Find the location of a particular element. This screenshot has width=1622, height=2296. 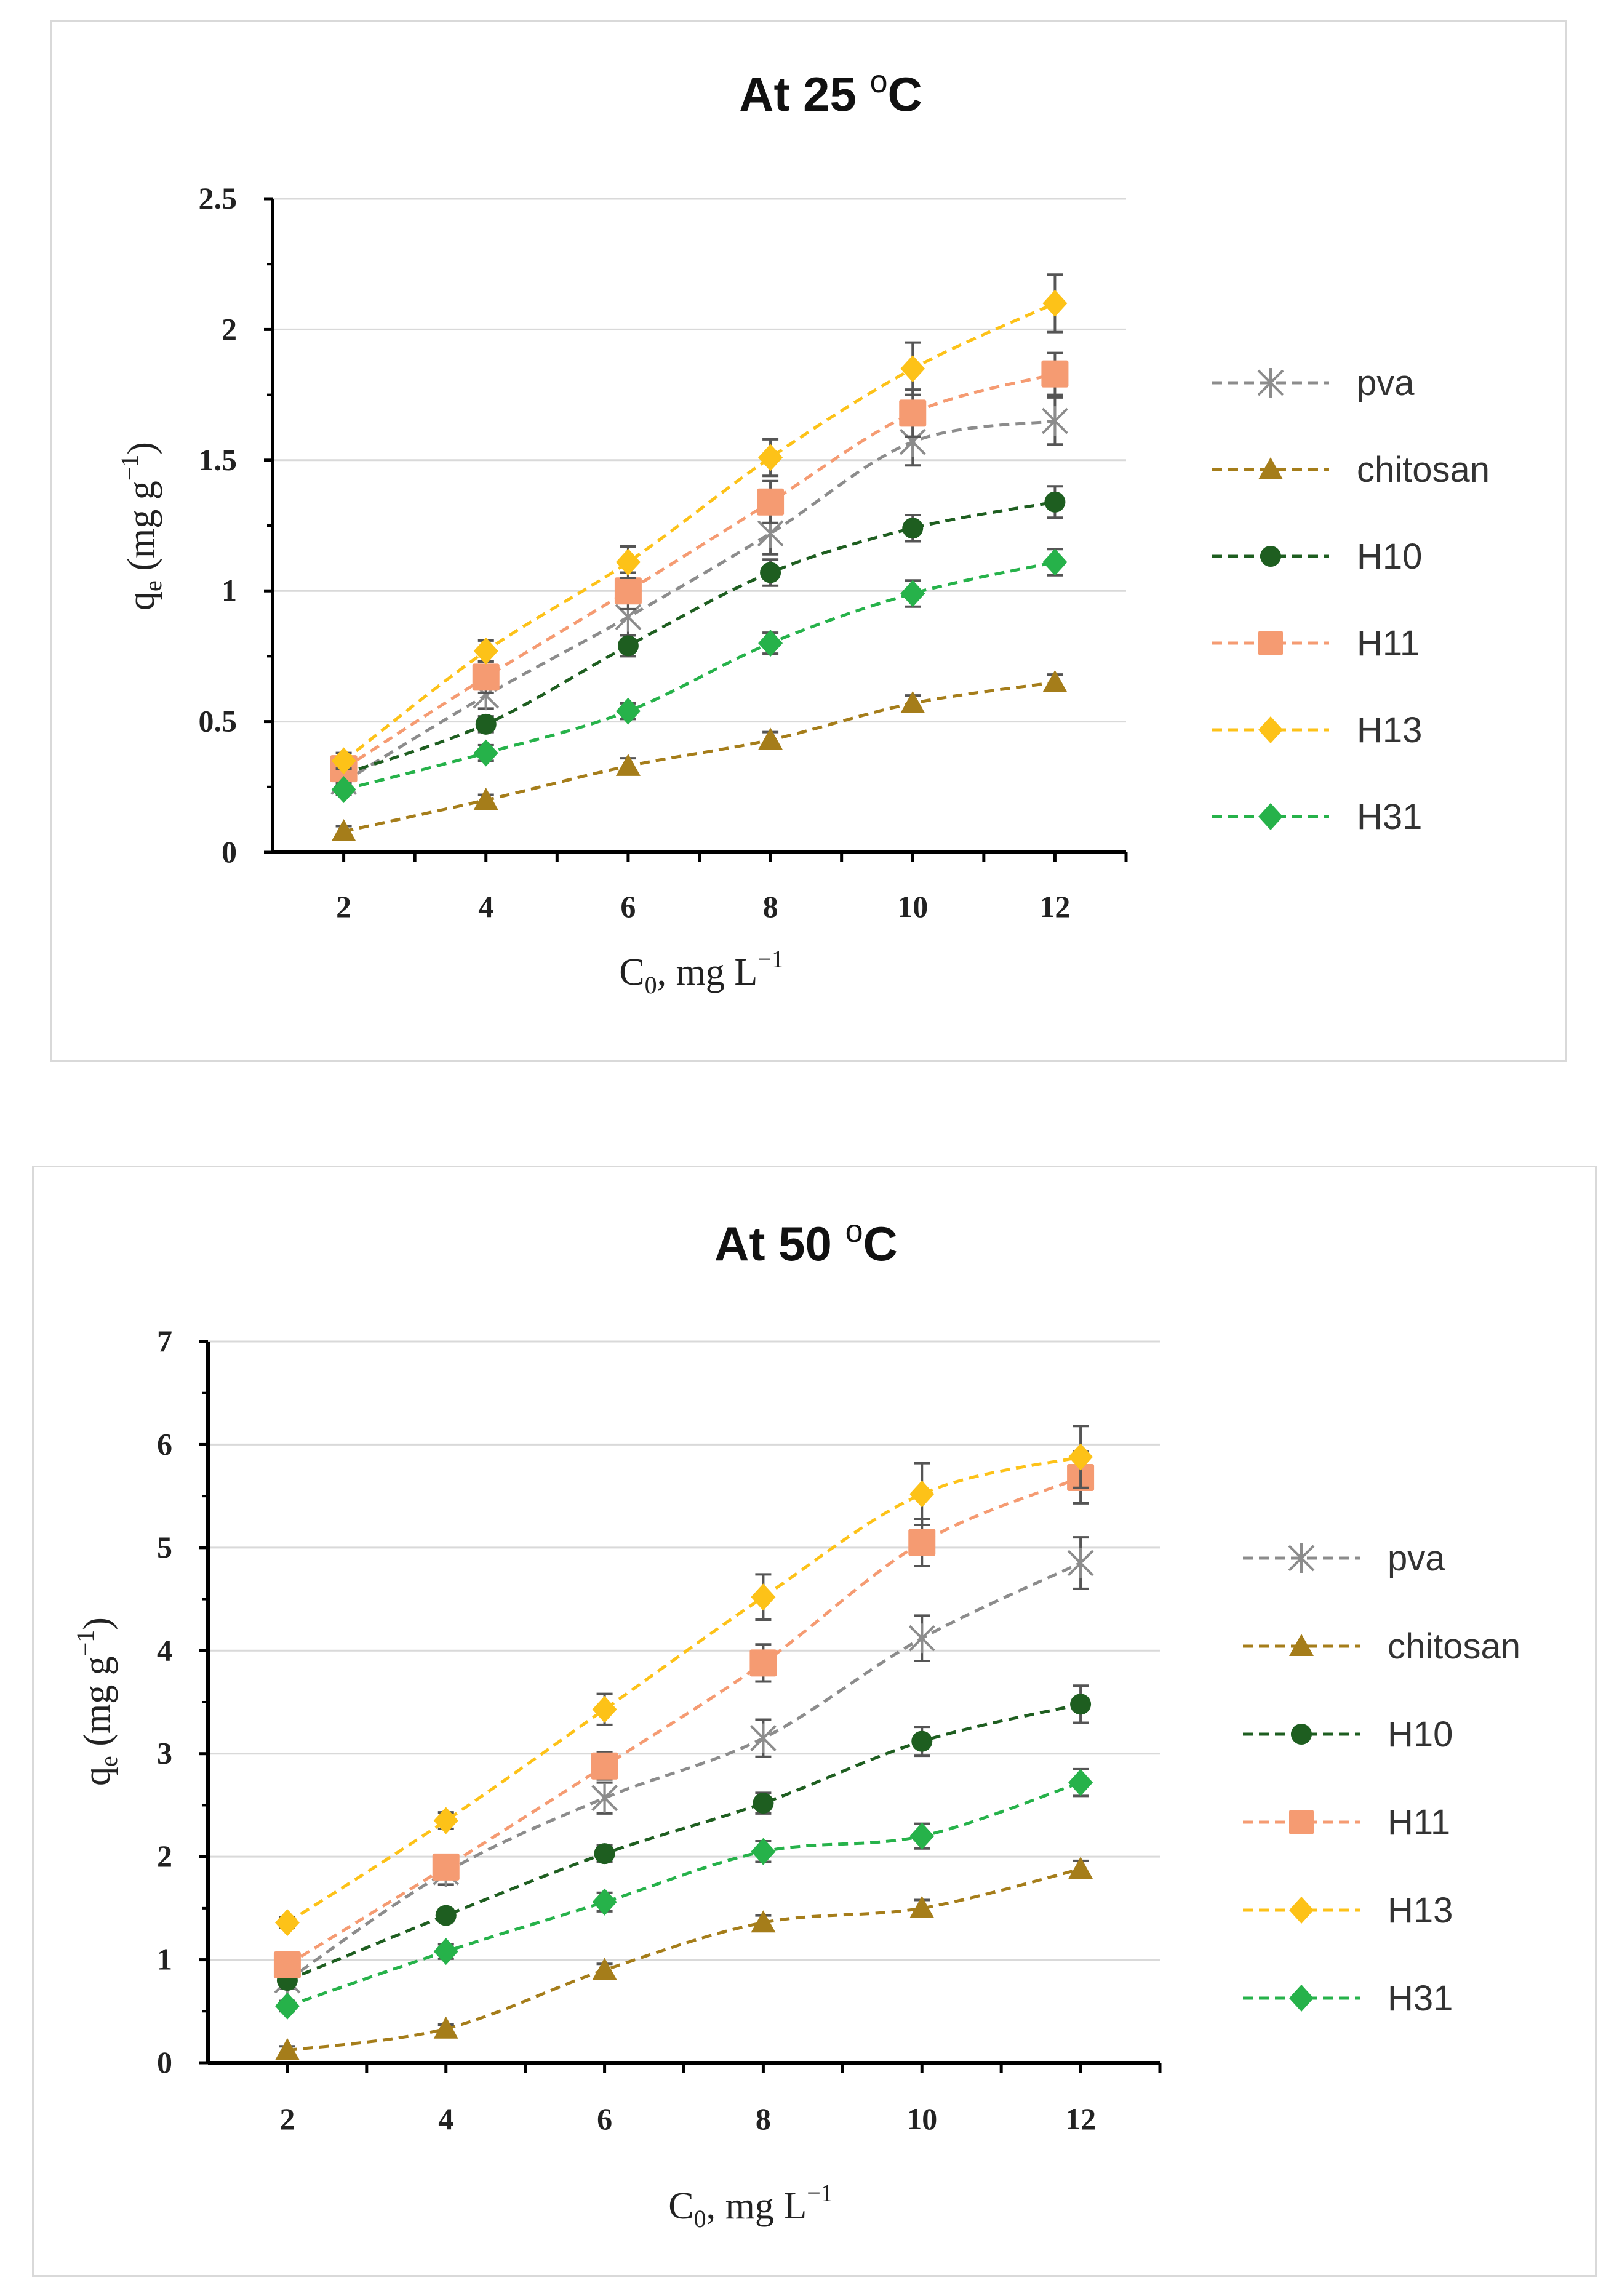

y-tick-label: 7 is located at coordinates (164, 1341).